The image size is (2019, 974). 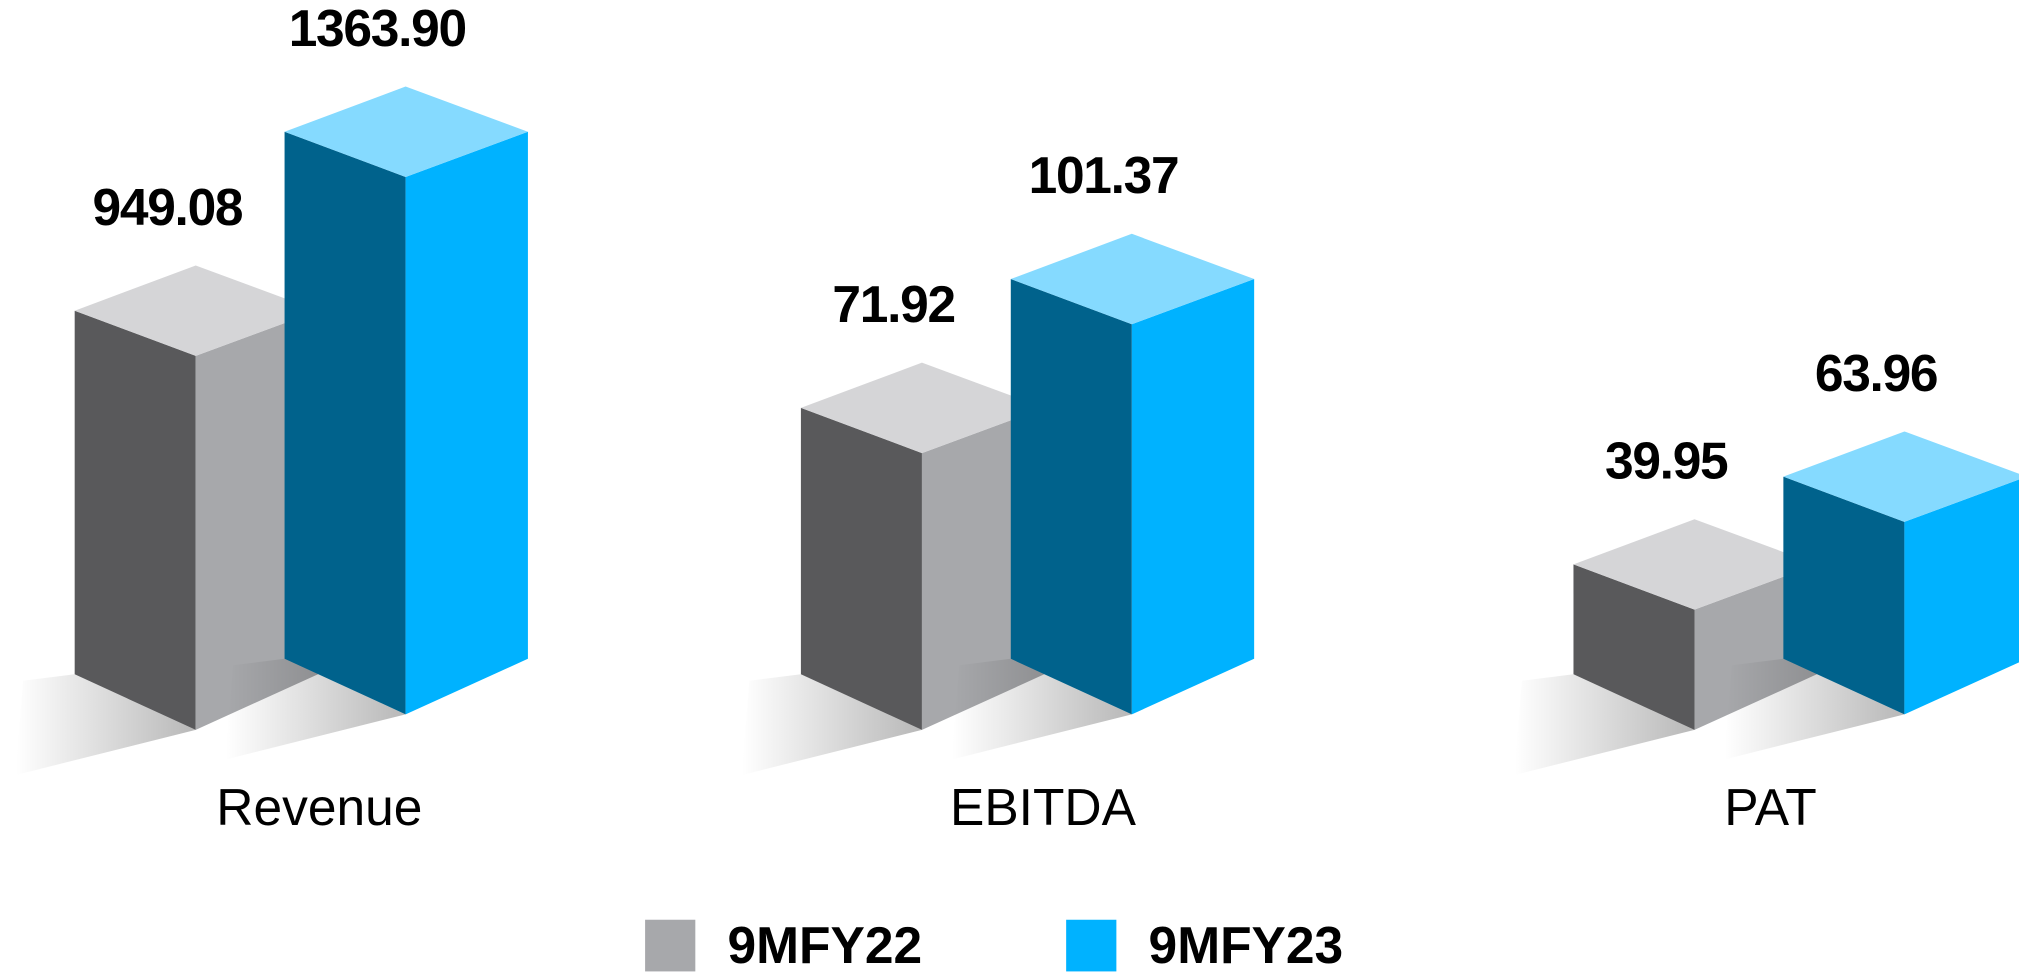 I want to click on legend-label: 9MFY23, so click(x=1246, y=945).